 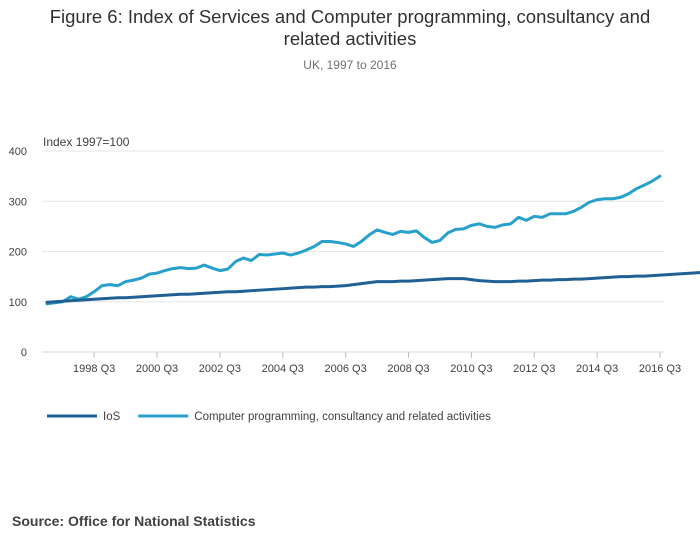 I want to click on y-tick-label-300: 300, so click(x=18, y=202).